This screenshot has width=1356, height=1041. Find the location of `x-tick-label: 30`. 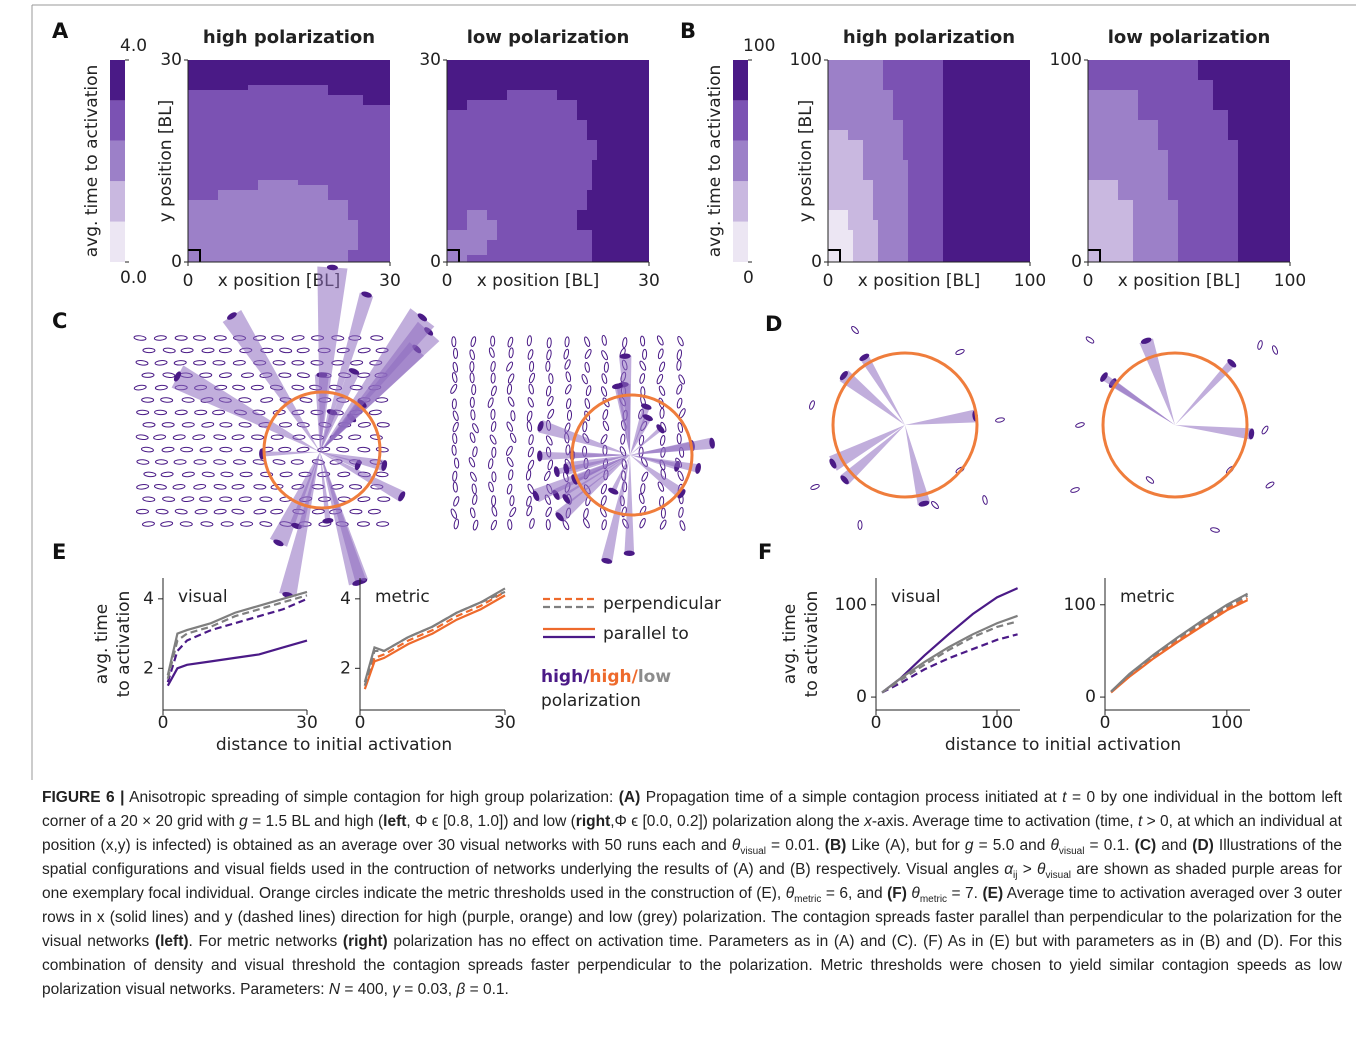

x-tick-label: 30 is located at coordinates (390, 281).